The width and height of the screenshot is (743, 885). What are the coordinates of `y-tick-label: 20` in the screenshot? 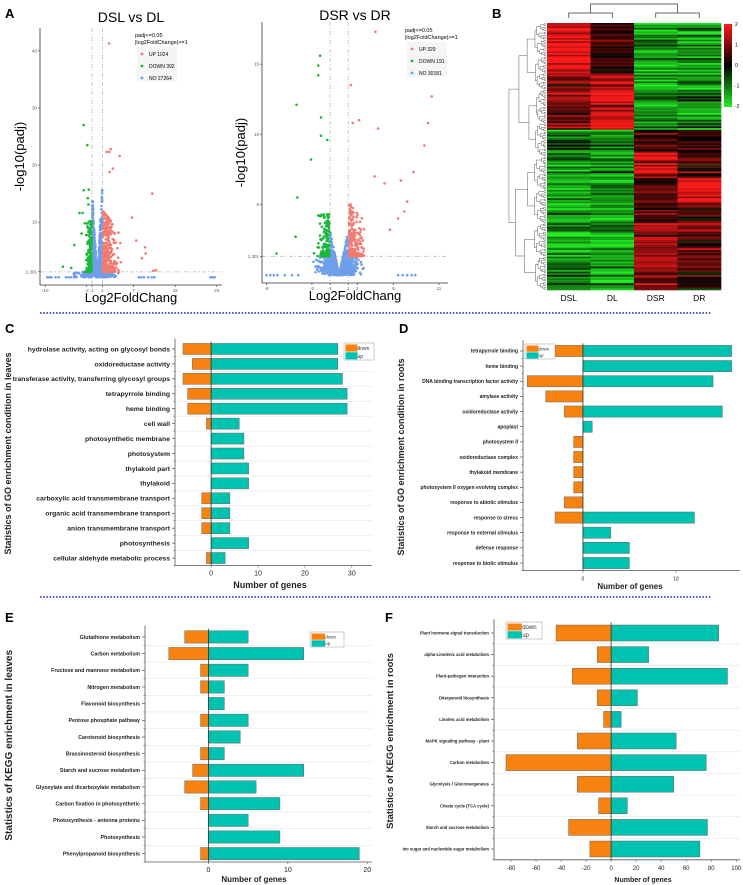 It's located at (35, 165).